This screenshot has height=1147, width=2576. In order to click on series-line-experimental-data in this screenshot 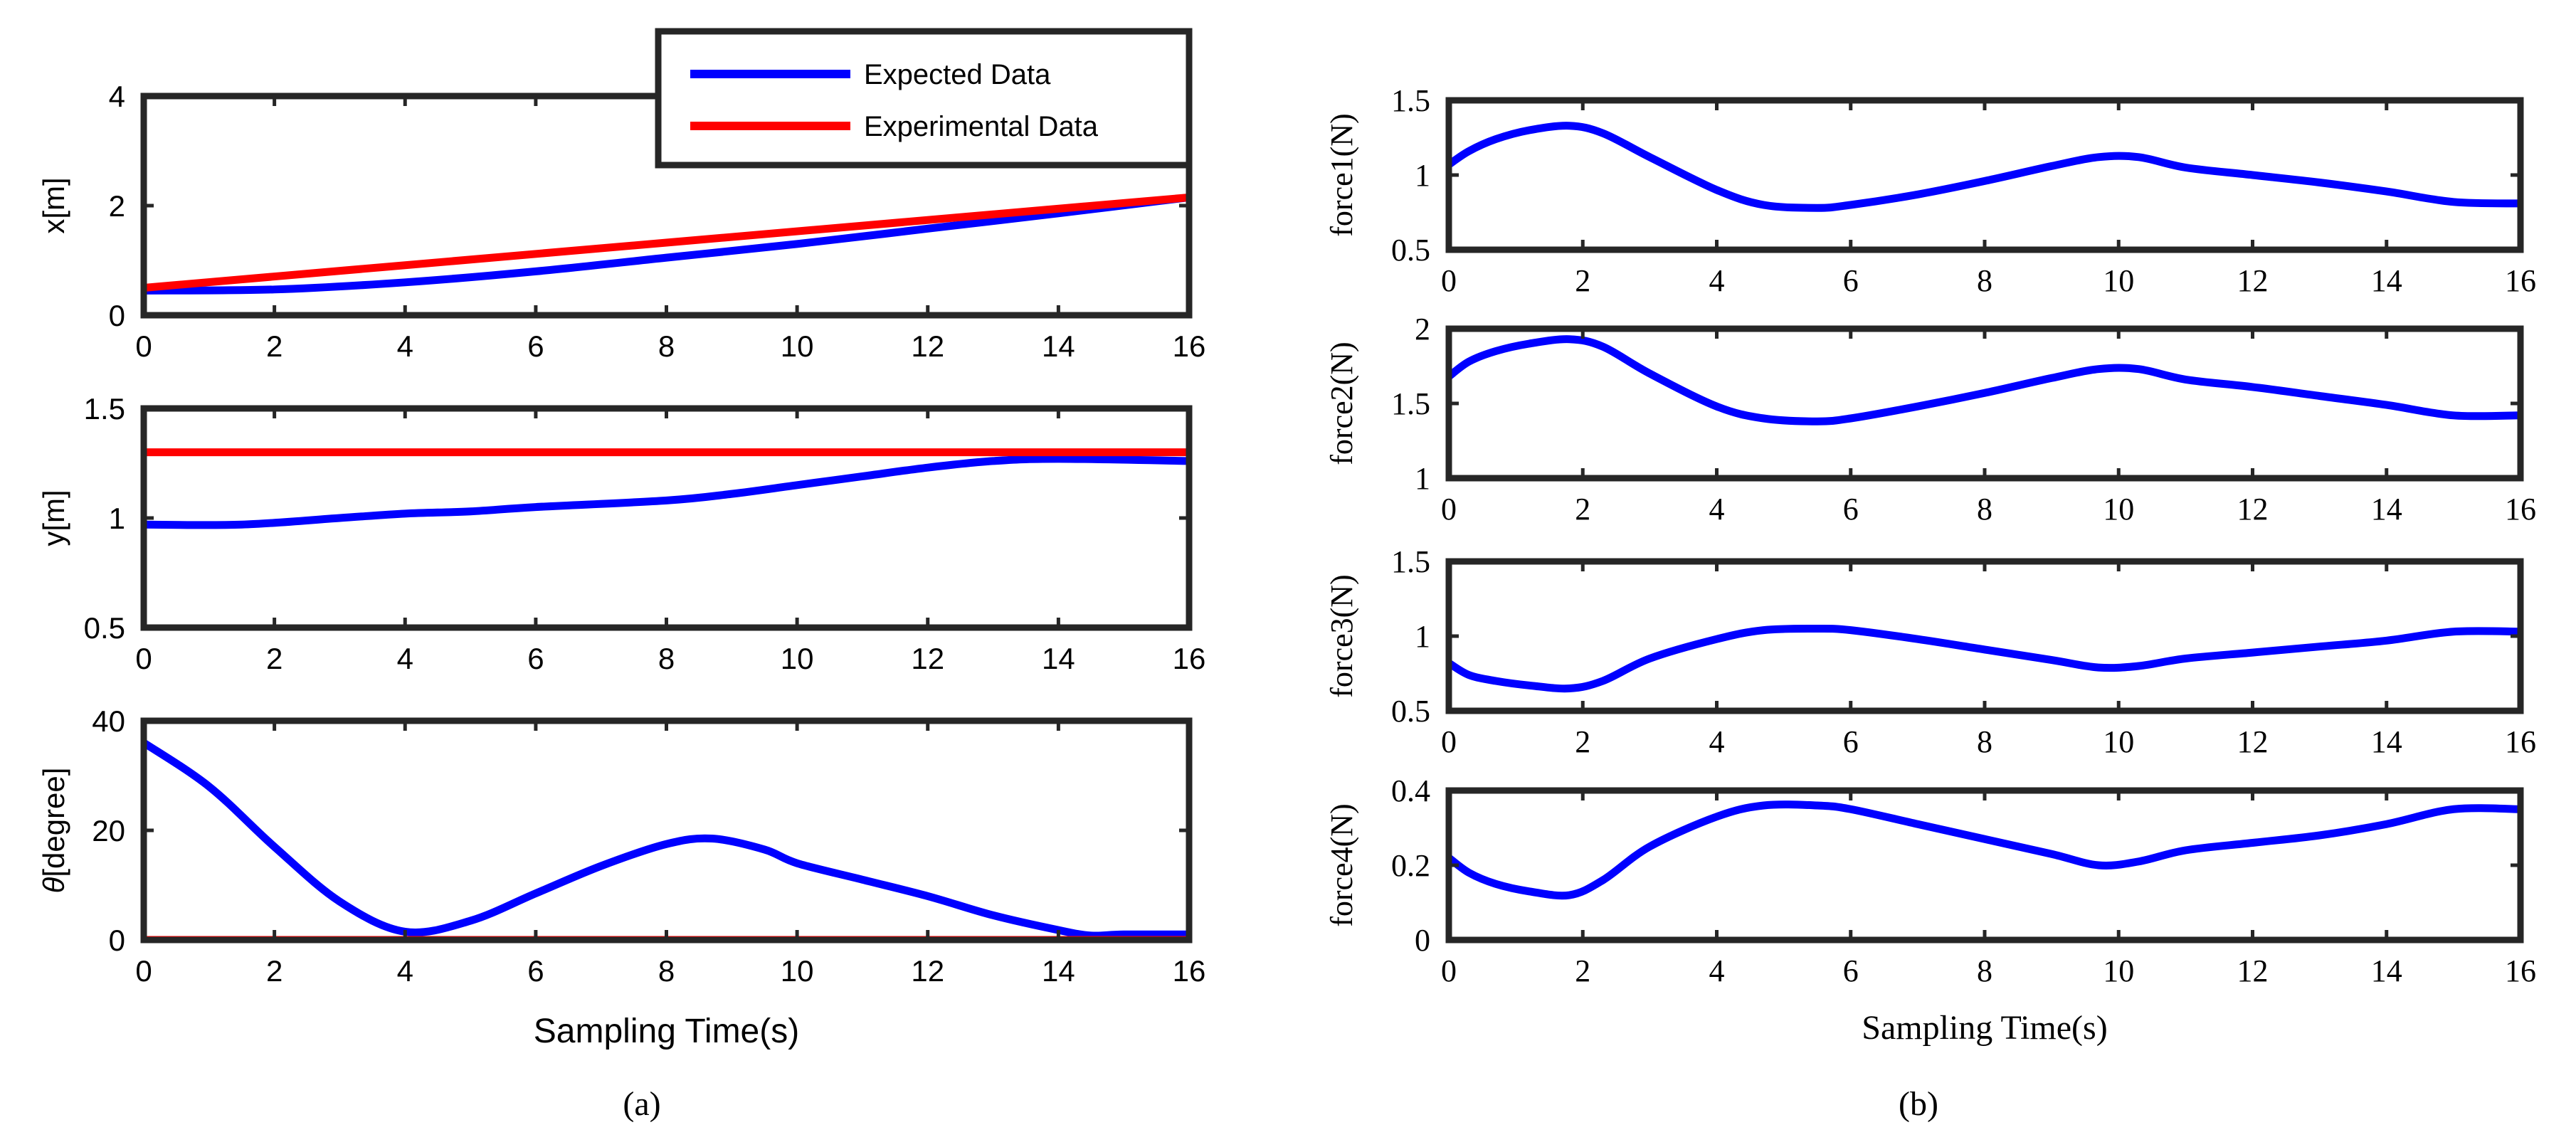, I will do `click(666, 243)`.